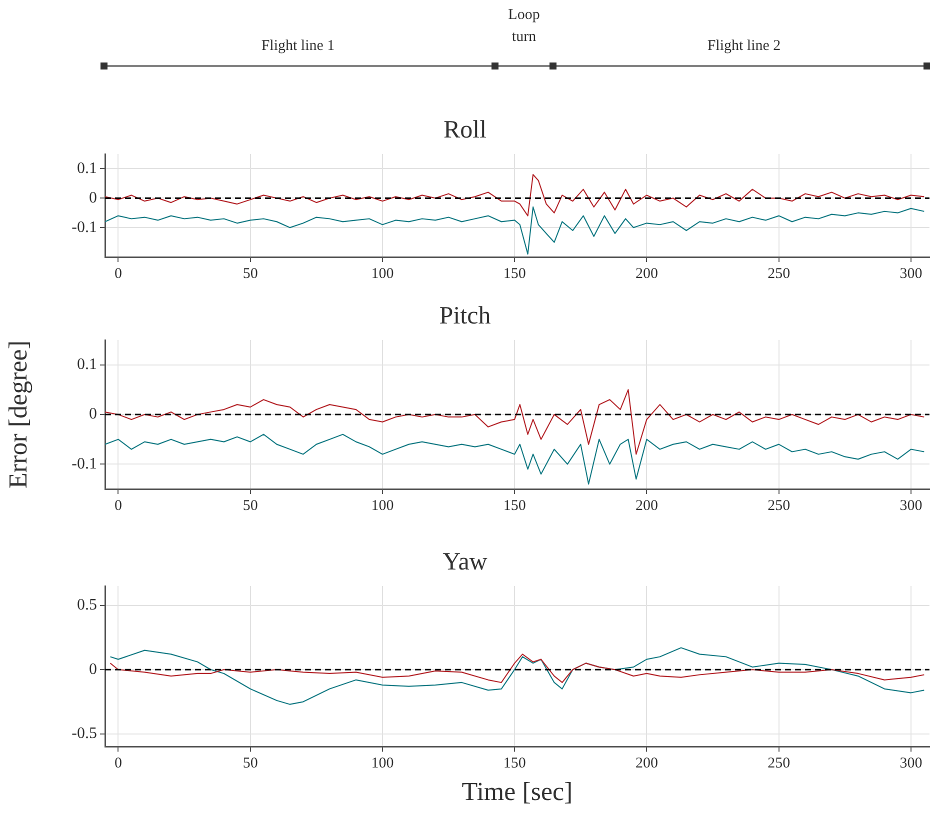  Describe the element at coordinates (17, 414) in the screenshot. I see `y-axis-title: Error [degree]` at that location.